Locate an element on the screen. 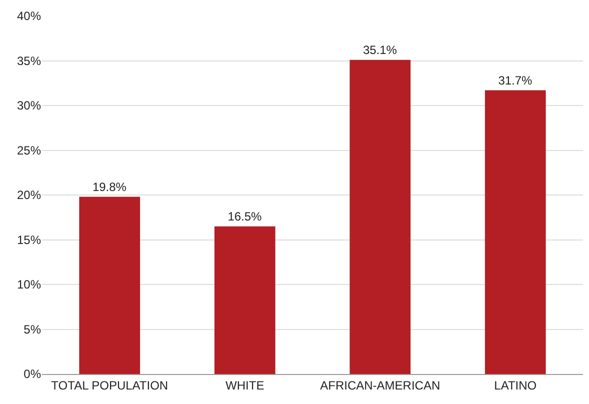 Image resolution: width=589 pixels, height=404 pixels. y-tick-label: 30% is located at coordinates (29, 105).